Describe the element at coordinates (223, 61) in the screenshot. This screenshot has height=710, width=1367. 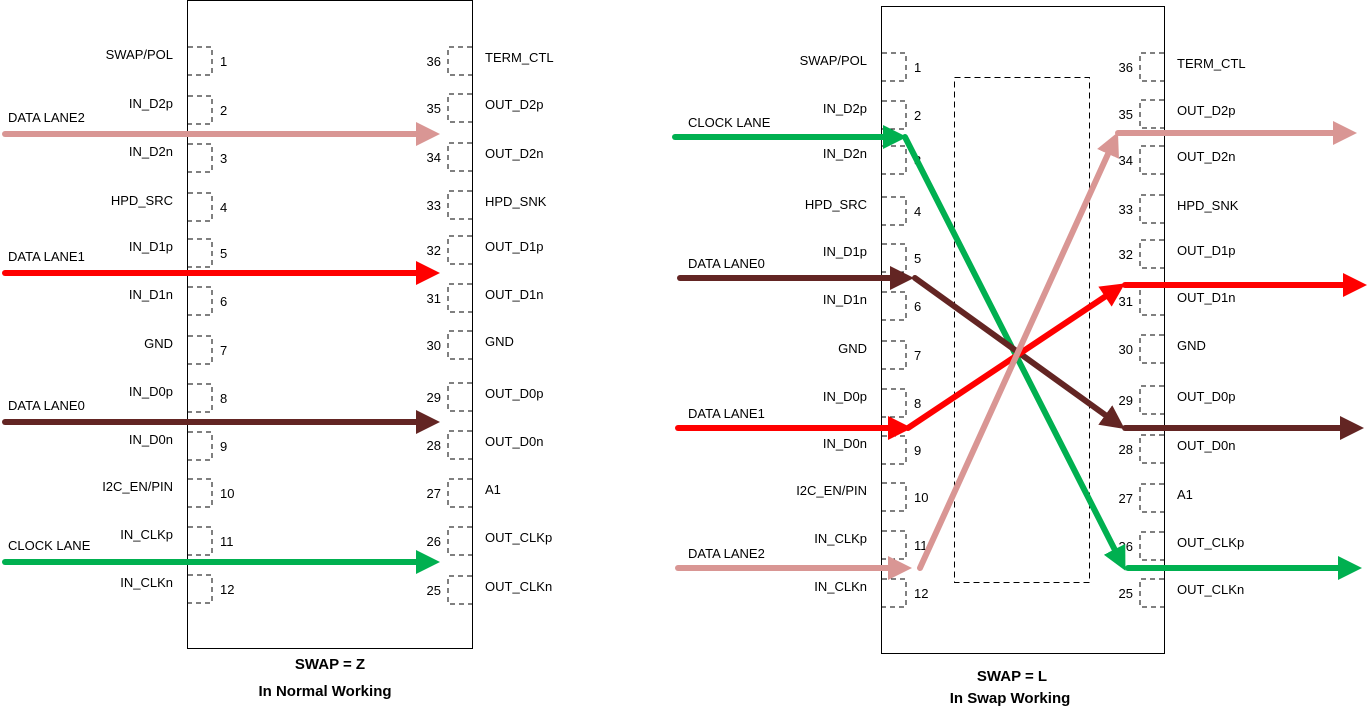
I see `pin-number: 1` at that location.